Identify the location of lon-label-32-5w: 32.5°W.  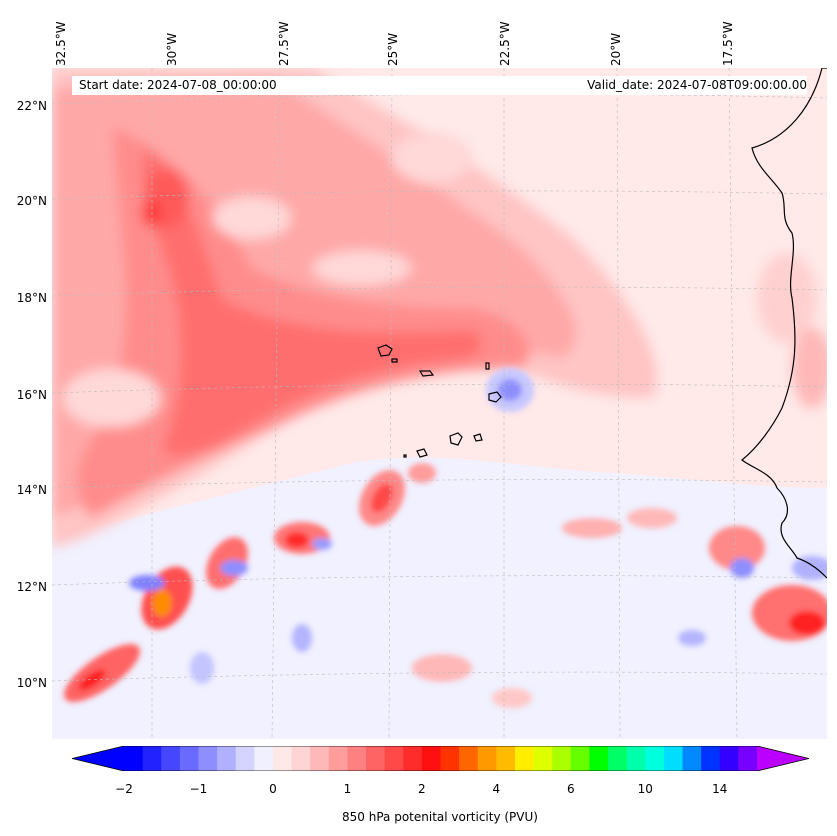
(61, 43).